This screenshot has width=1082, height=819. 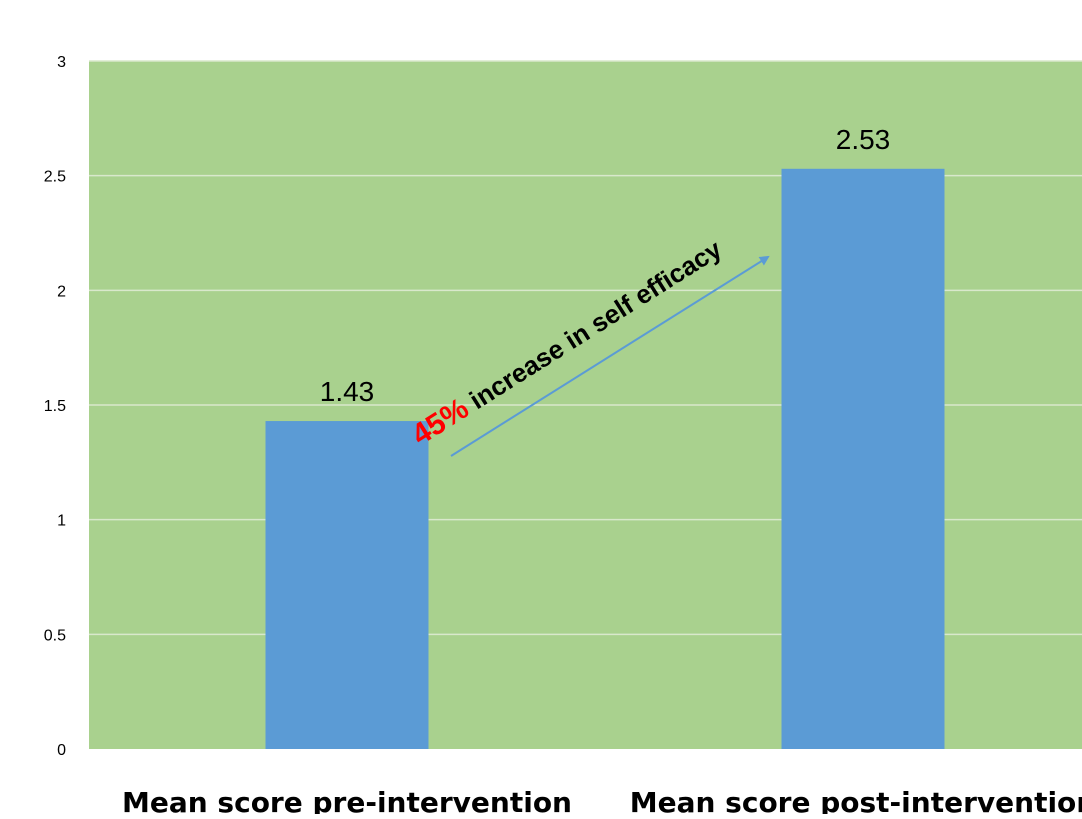 What do you see at coordinates (55, 177) in the screenshot?
I see `y-tick-label: 2.5` at bounding box center [55, 177].